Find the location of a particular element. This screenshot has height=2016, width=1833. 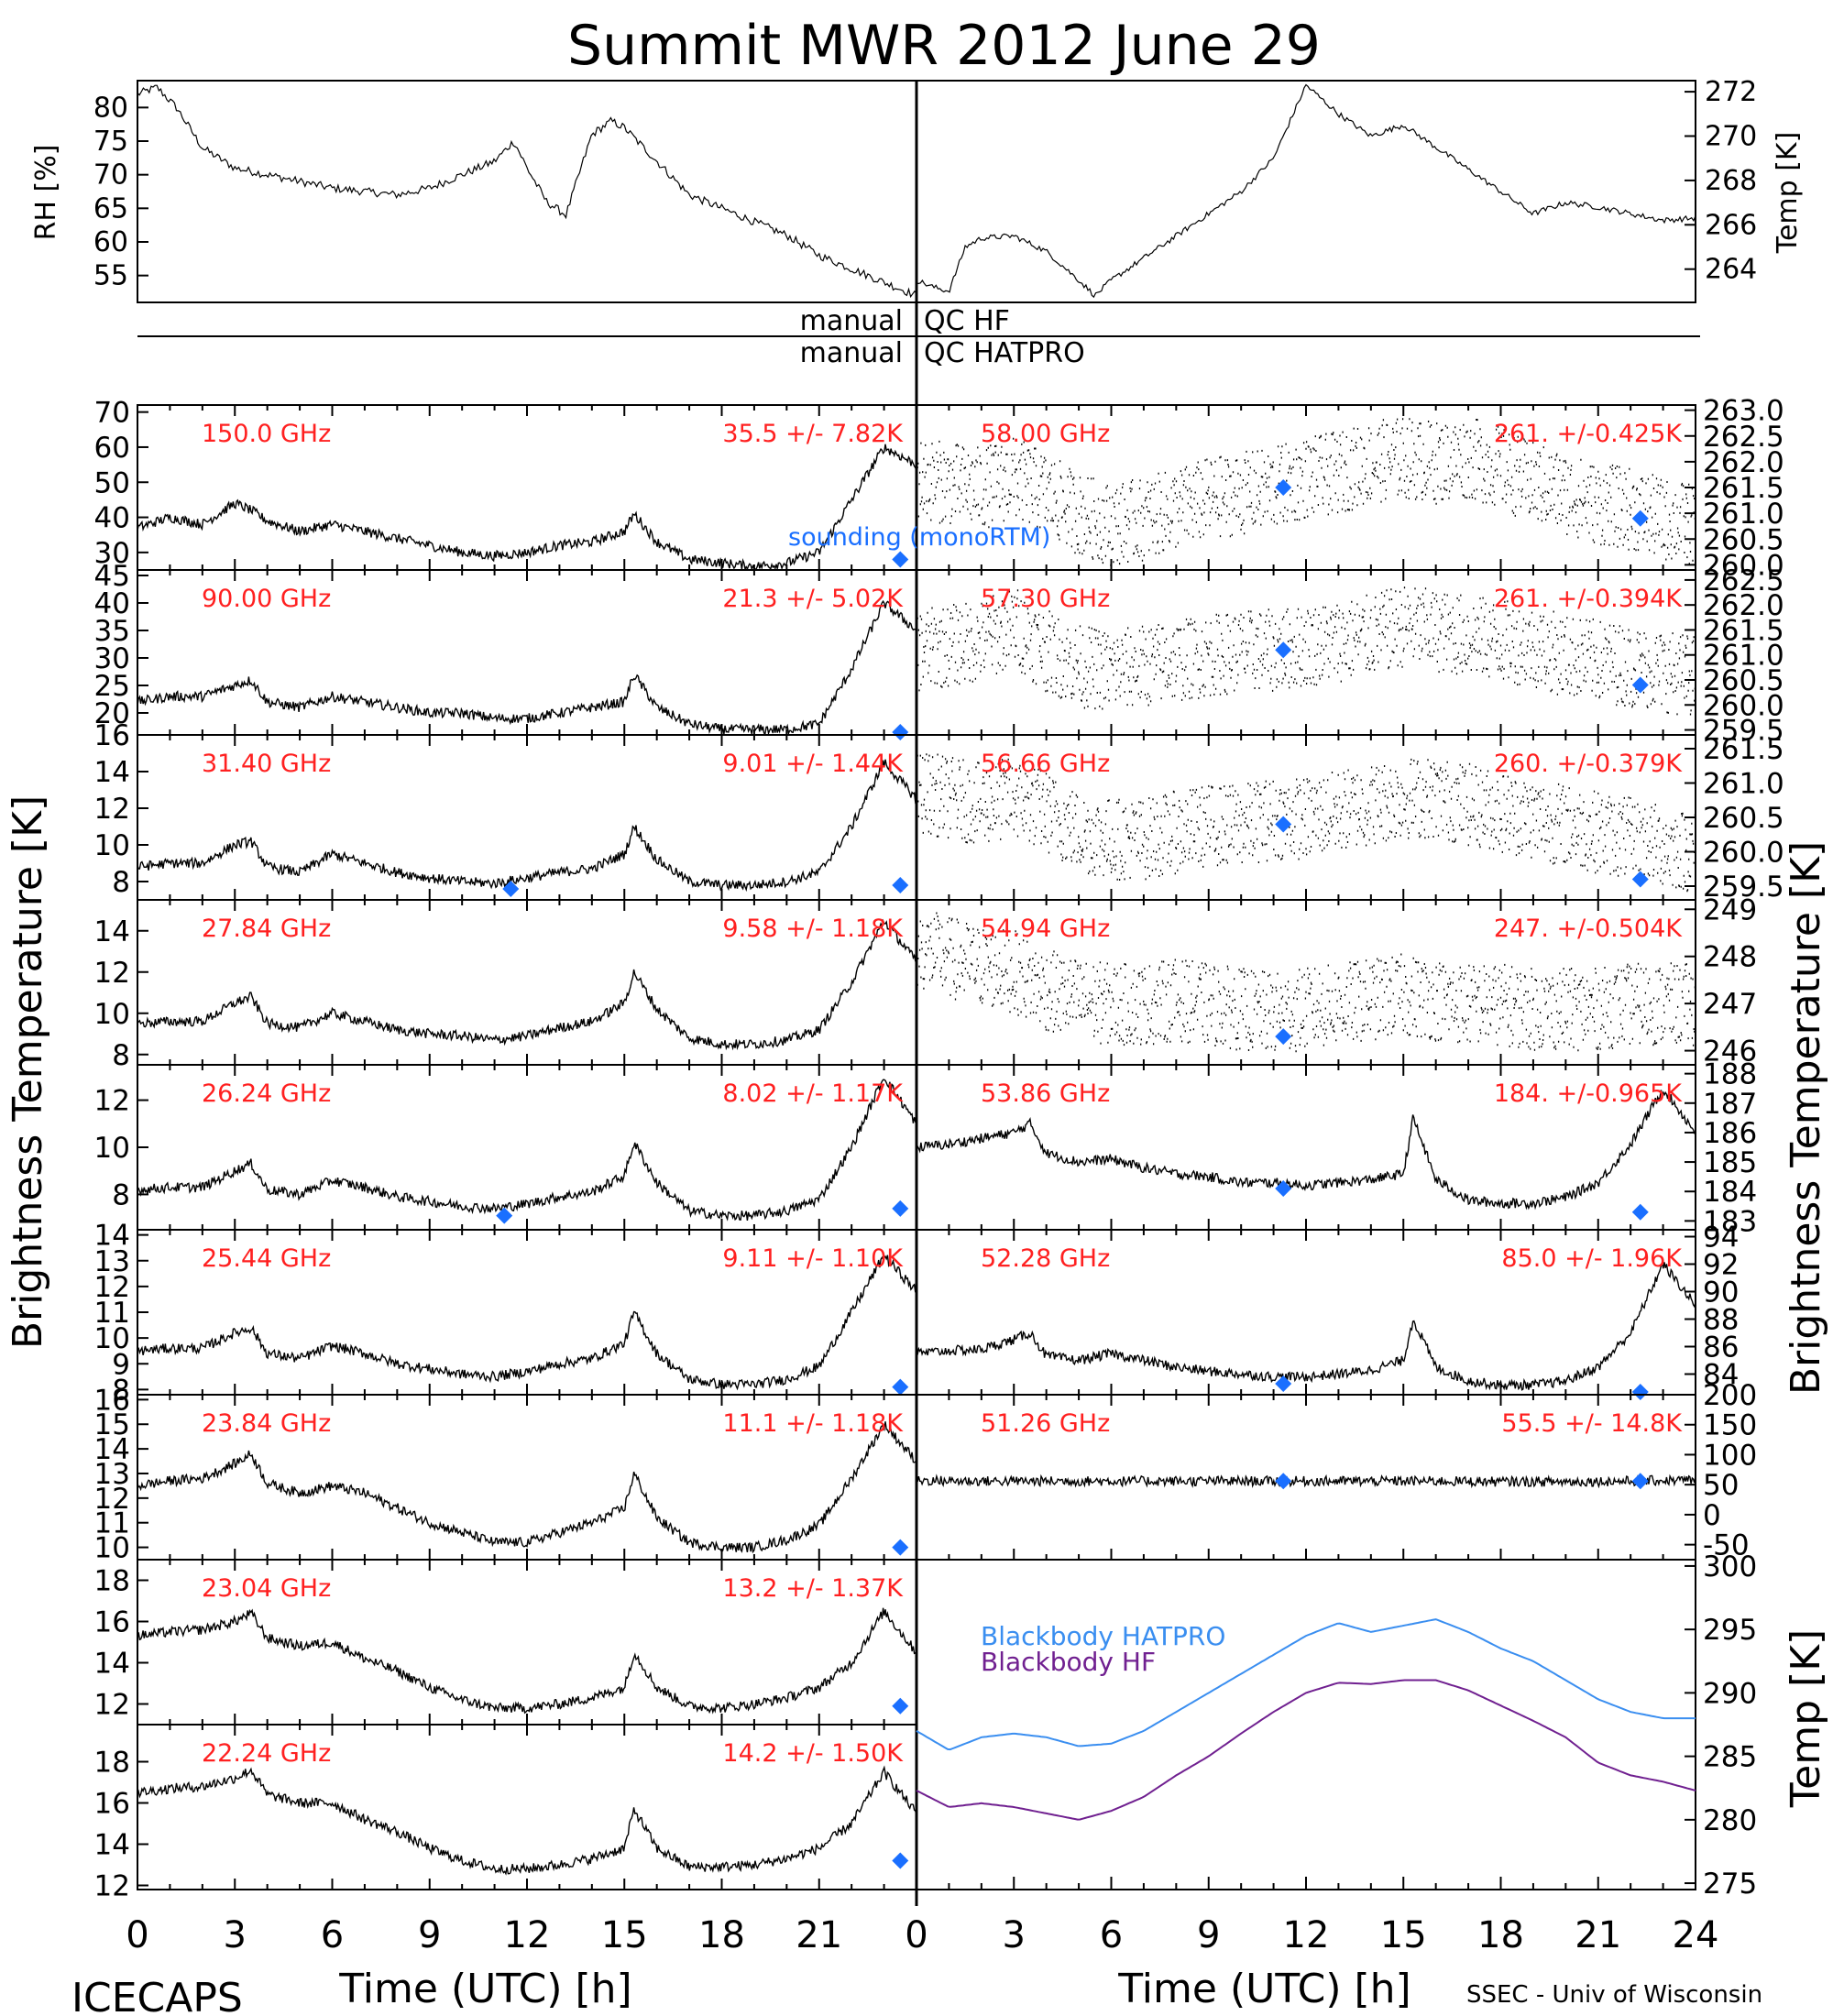

frequency-label: 27.84 GHz is located at coordinates (266, 929).